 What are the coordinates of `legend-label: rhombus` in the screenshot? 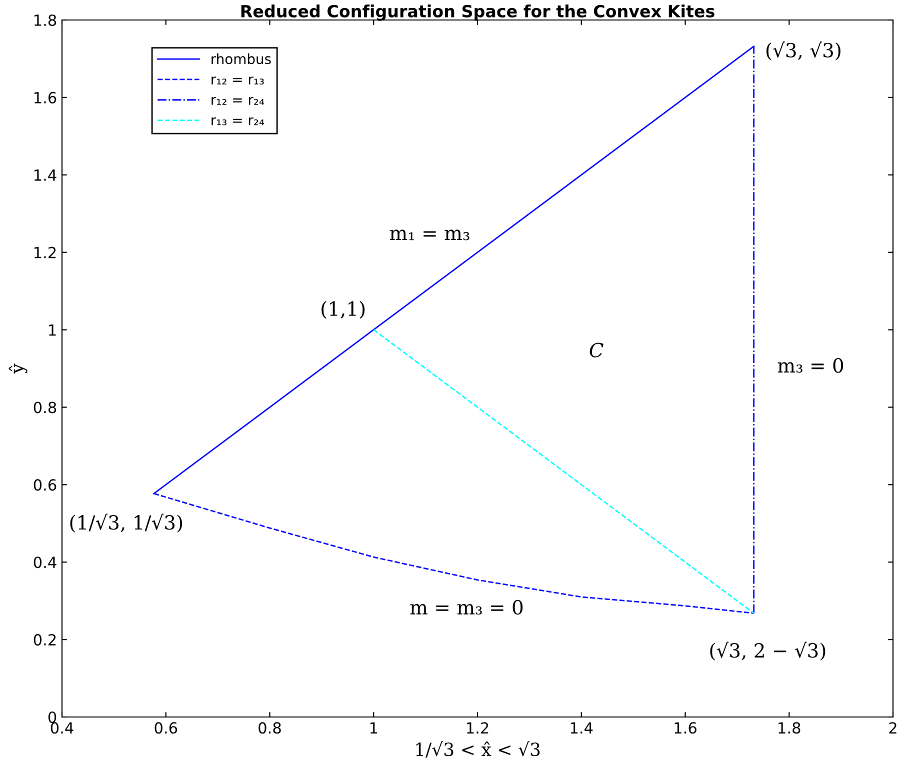 It's located at (241, 58).